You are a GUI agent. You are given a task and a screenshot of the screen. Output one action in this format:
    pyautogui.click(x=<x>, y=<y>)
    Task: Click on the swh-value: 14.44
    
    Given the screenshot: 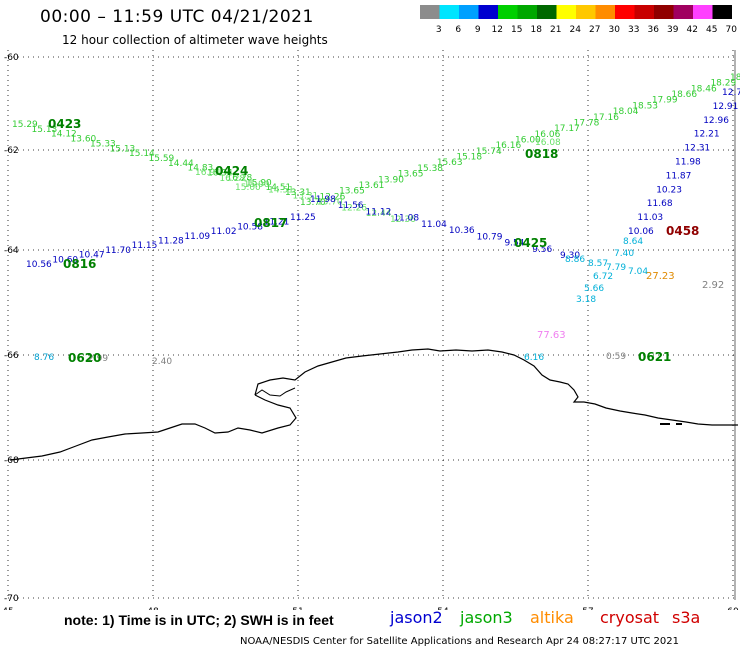 What is the action you would take?
    pyautogui.click(x=181, y=164)
    